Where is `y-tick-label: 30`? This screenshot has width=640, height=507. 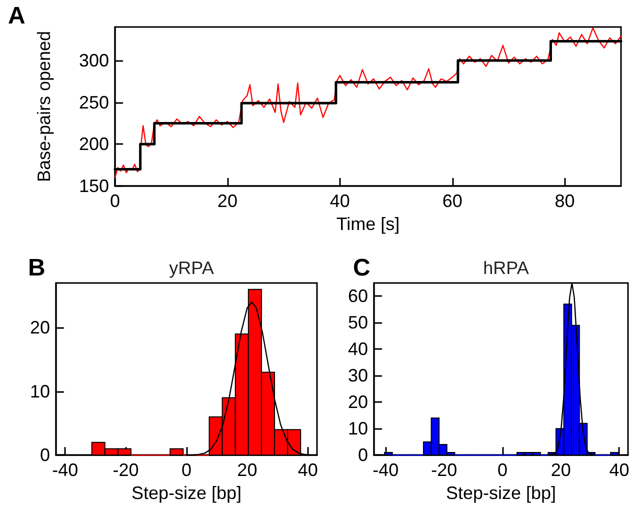
y-tick-label: 30 is located at coordinates (358, 376).